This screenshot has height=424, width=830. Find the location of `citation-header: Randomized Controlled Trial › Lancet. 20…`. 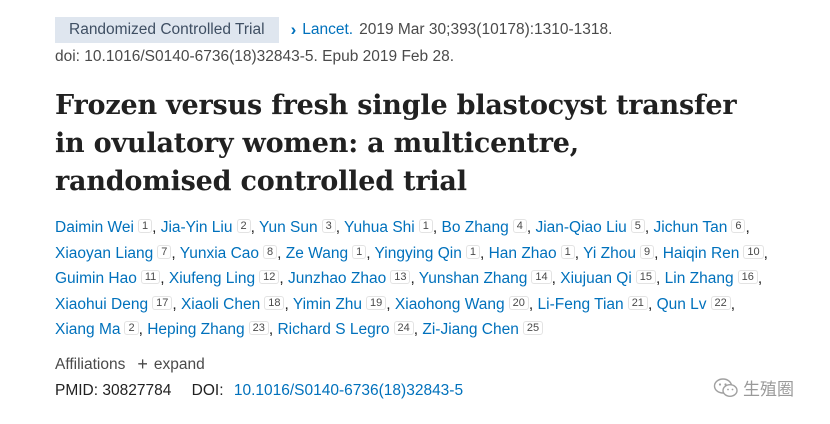

citation-header: Randomized Controlled Trial › Lancet. 20… is located at coordinates (333, 30).